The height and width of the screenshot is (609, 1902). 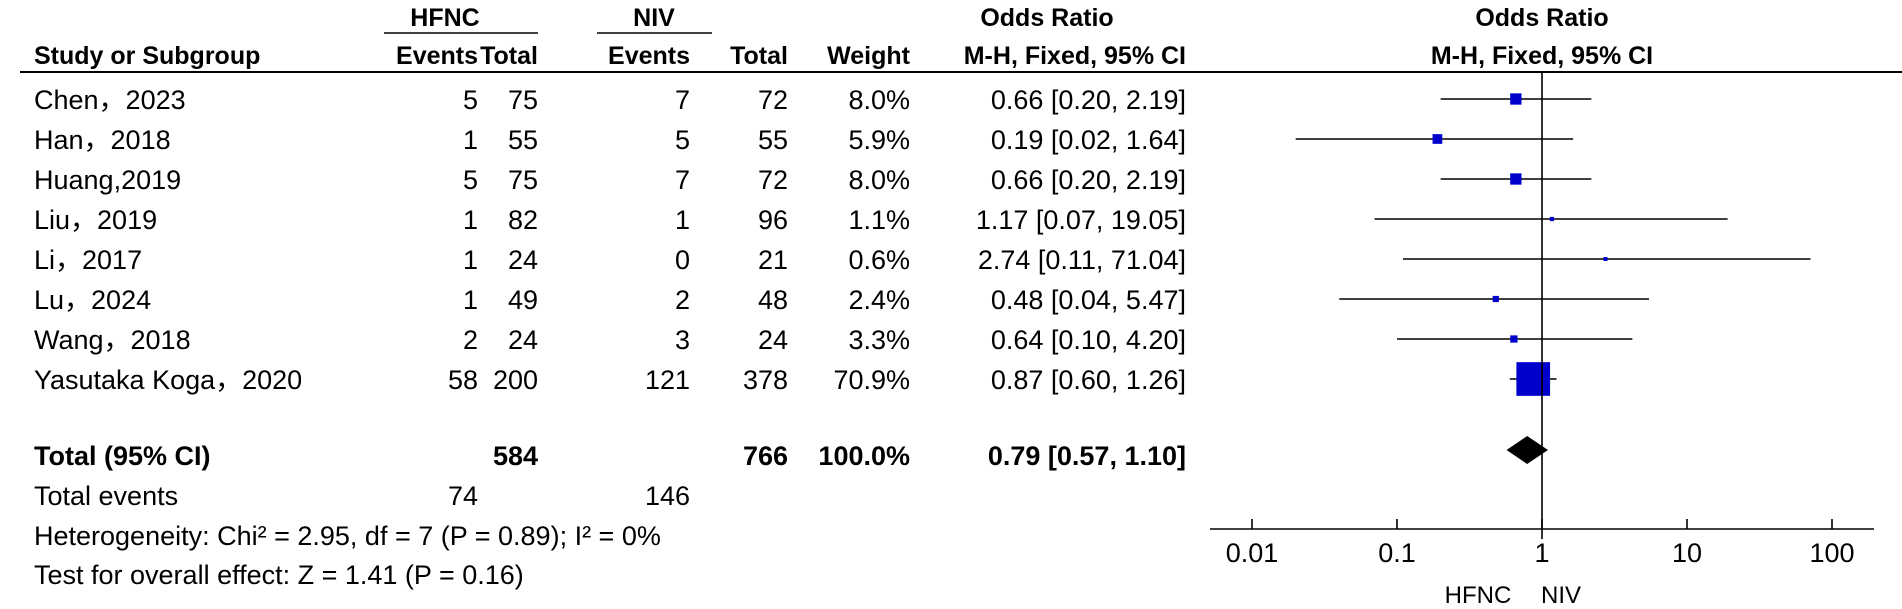 I want to click on group2-events: 3, so click(x=682, y=340).